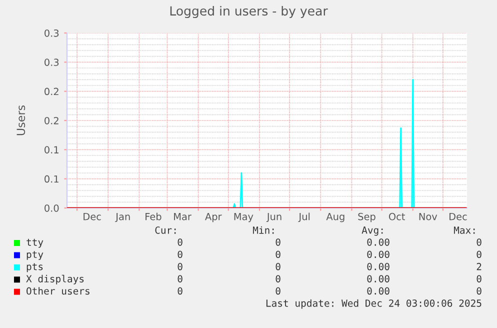 The height and width of the screenshot is (328, 497). What do you see at coordinates (21, 120) in the screenshot?
I see `y-axis-title: Users` at bounding box center [21, 120].